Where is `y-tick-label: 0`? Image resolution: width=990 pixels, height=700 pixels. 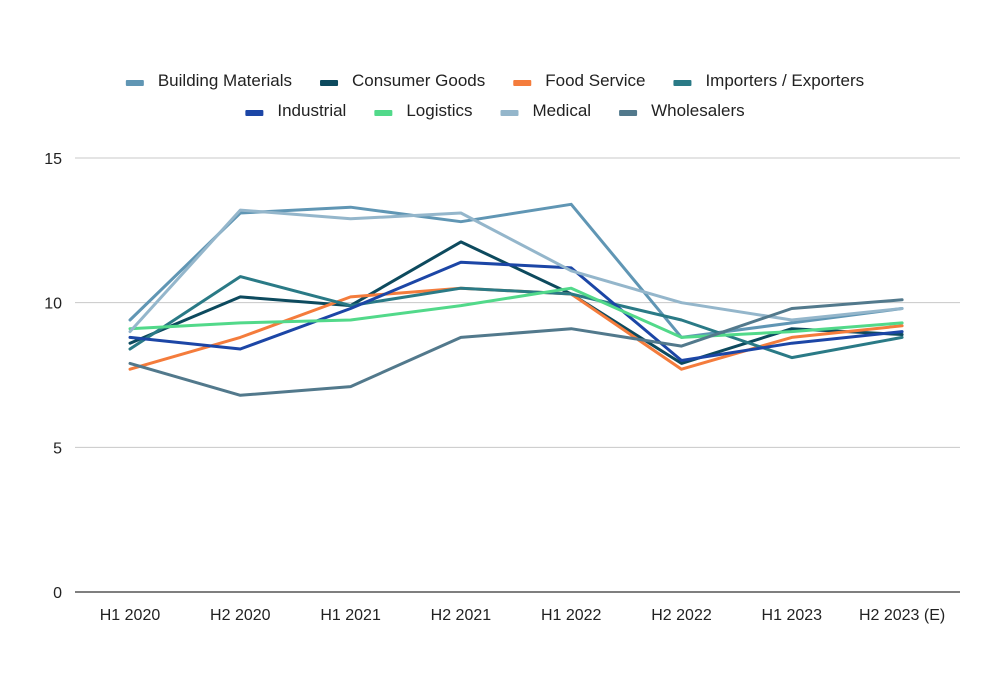 y-tick-label: 0 is located at coordinates (57, 593).